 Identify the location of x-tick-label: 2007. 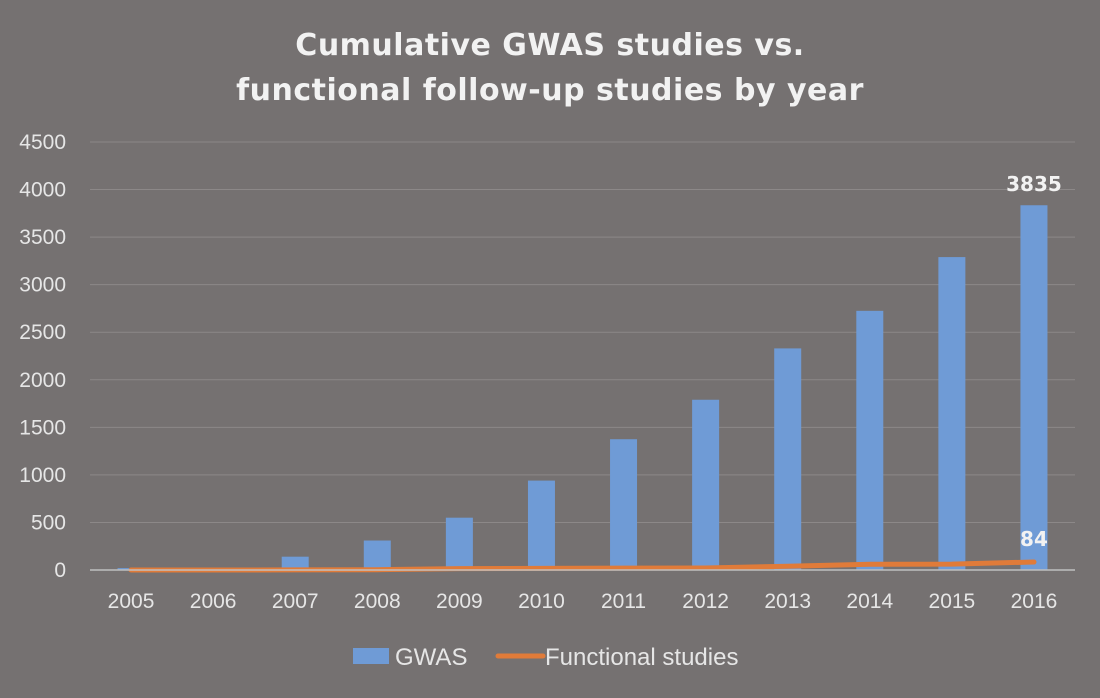
(295, 601).